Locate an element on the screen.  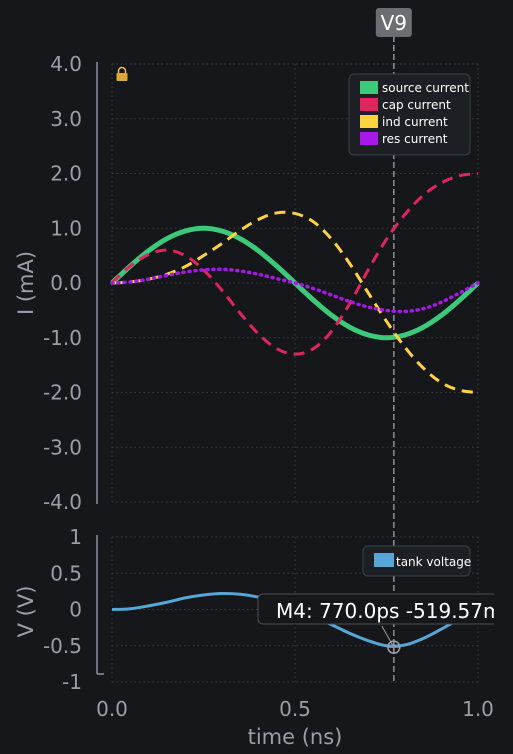
top-y-tick-label: 0.0 is located at coordinates (66, 283).